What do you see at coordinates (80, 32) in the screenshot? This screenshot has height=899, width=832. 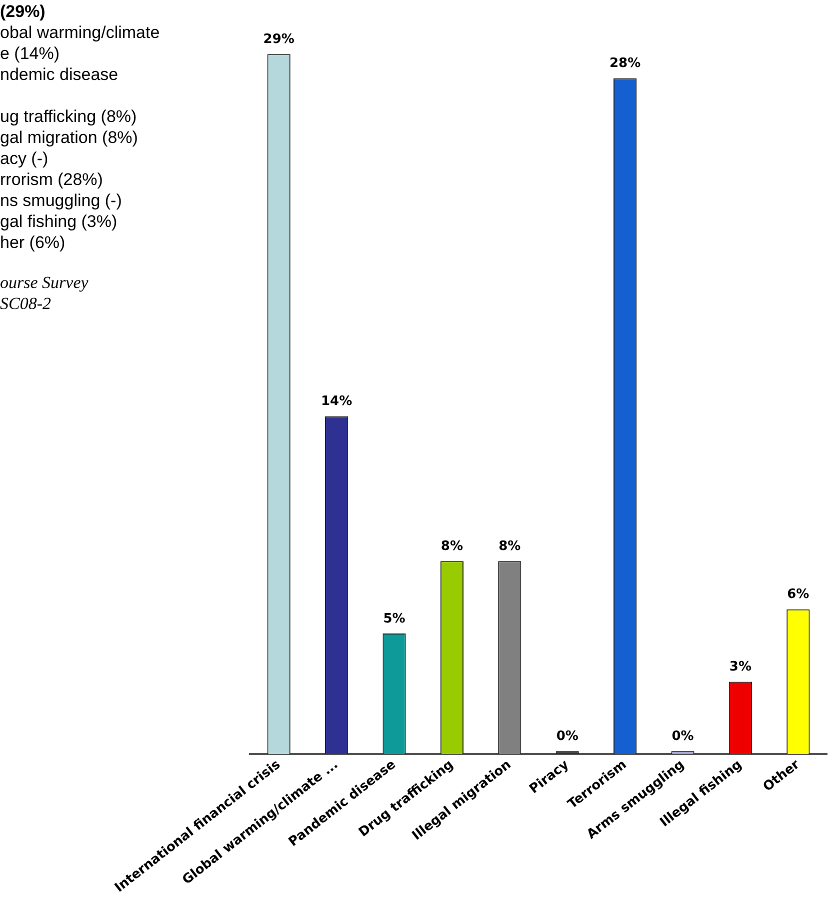 I see `text: obal warming/climate` at bounding box center [80, 32].